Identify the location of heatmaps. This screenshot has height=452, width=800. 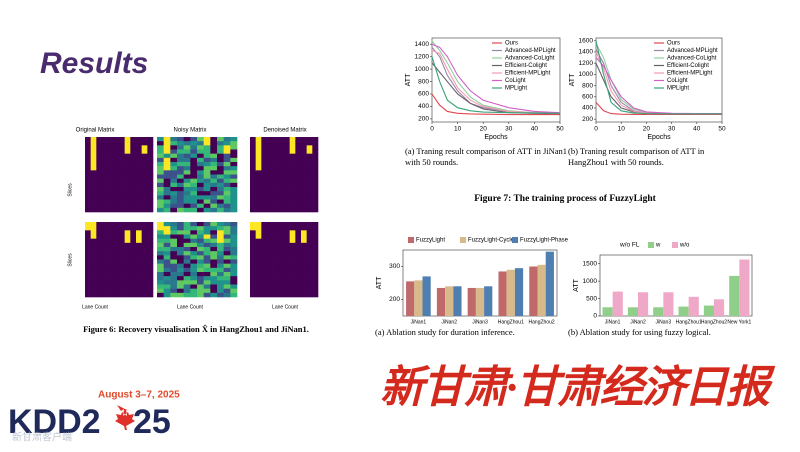
(202, 217).